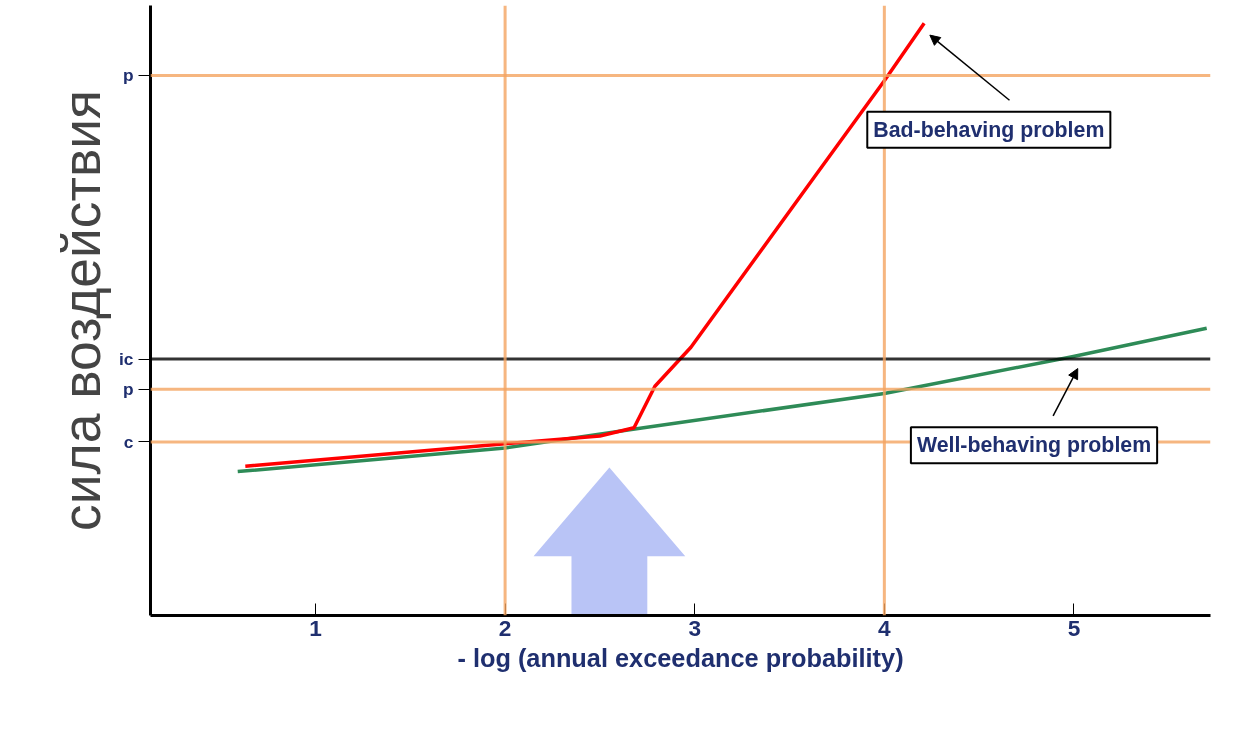 The image size is (1254, 730). What do you see at coordinates (680, 657) in the screenshot?
I see `x-axis-title: - log (annual exceedance probability)` at bounding box center [680, 657].